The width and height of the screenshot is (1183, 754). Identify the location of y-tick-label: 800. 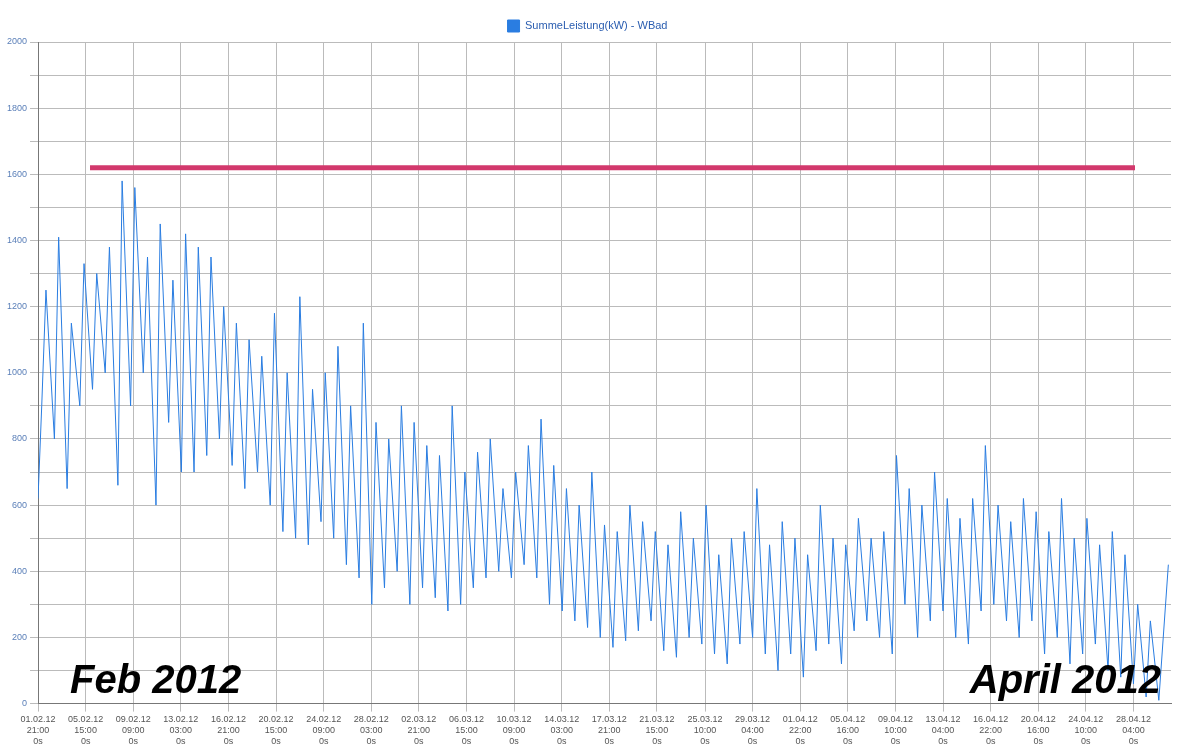
(19, 438).